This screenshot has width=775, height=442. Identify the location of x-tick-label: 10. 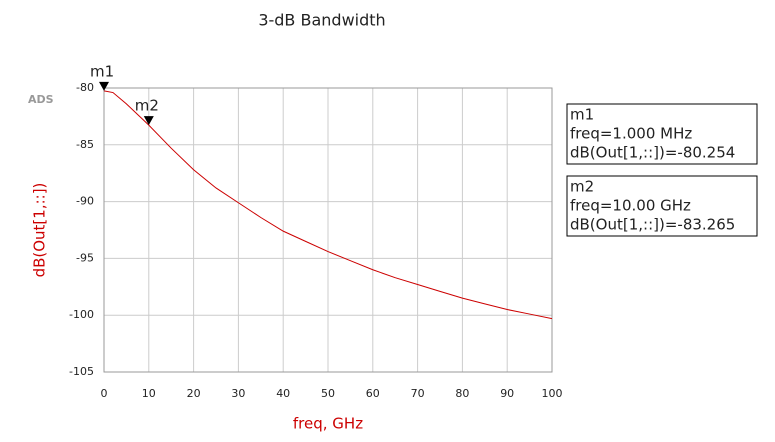
(149, 393).